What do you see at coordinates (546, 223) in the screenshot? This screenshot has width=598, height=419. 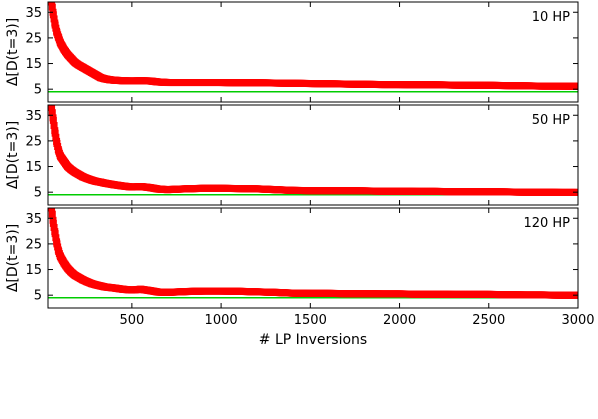 I see `panel-label: 120 HP` at bounding box center [546, 223].